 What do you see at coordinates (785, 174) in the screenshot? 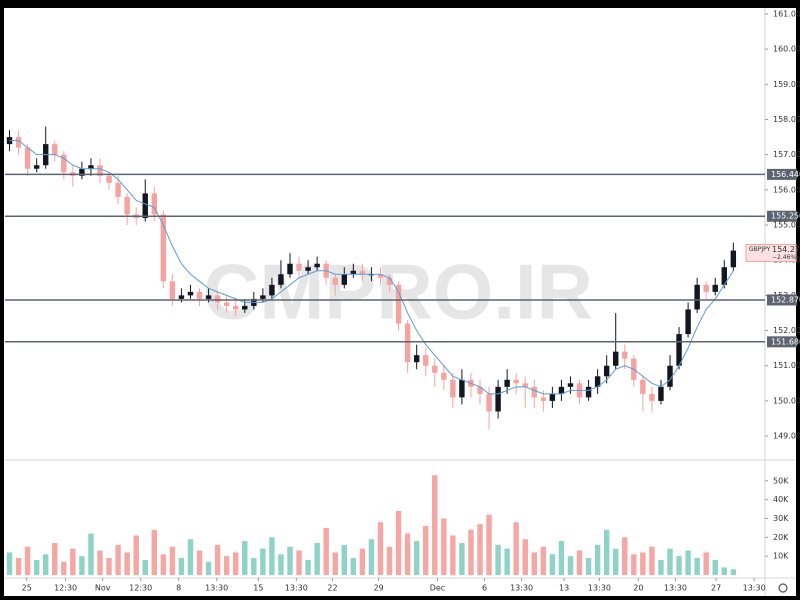
I see `level-label: 156.440` at bounding box center [785, 174].